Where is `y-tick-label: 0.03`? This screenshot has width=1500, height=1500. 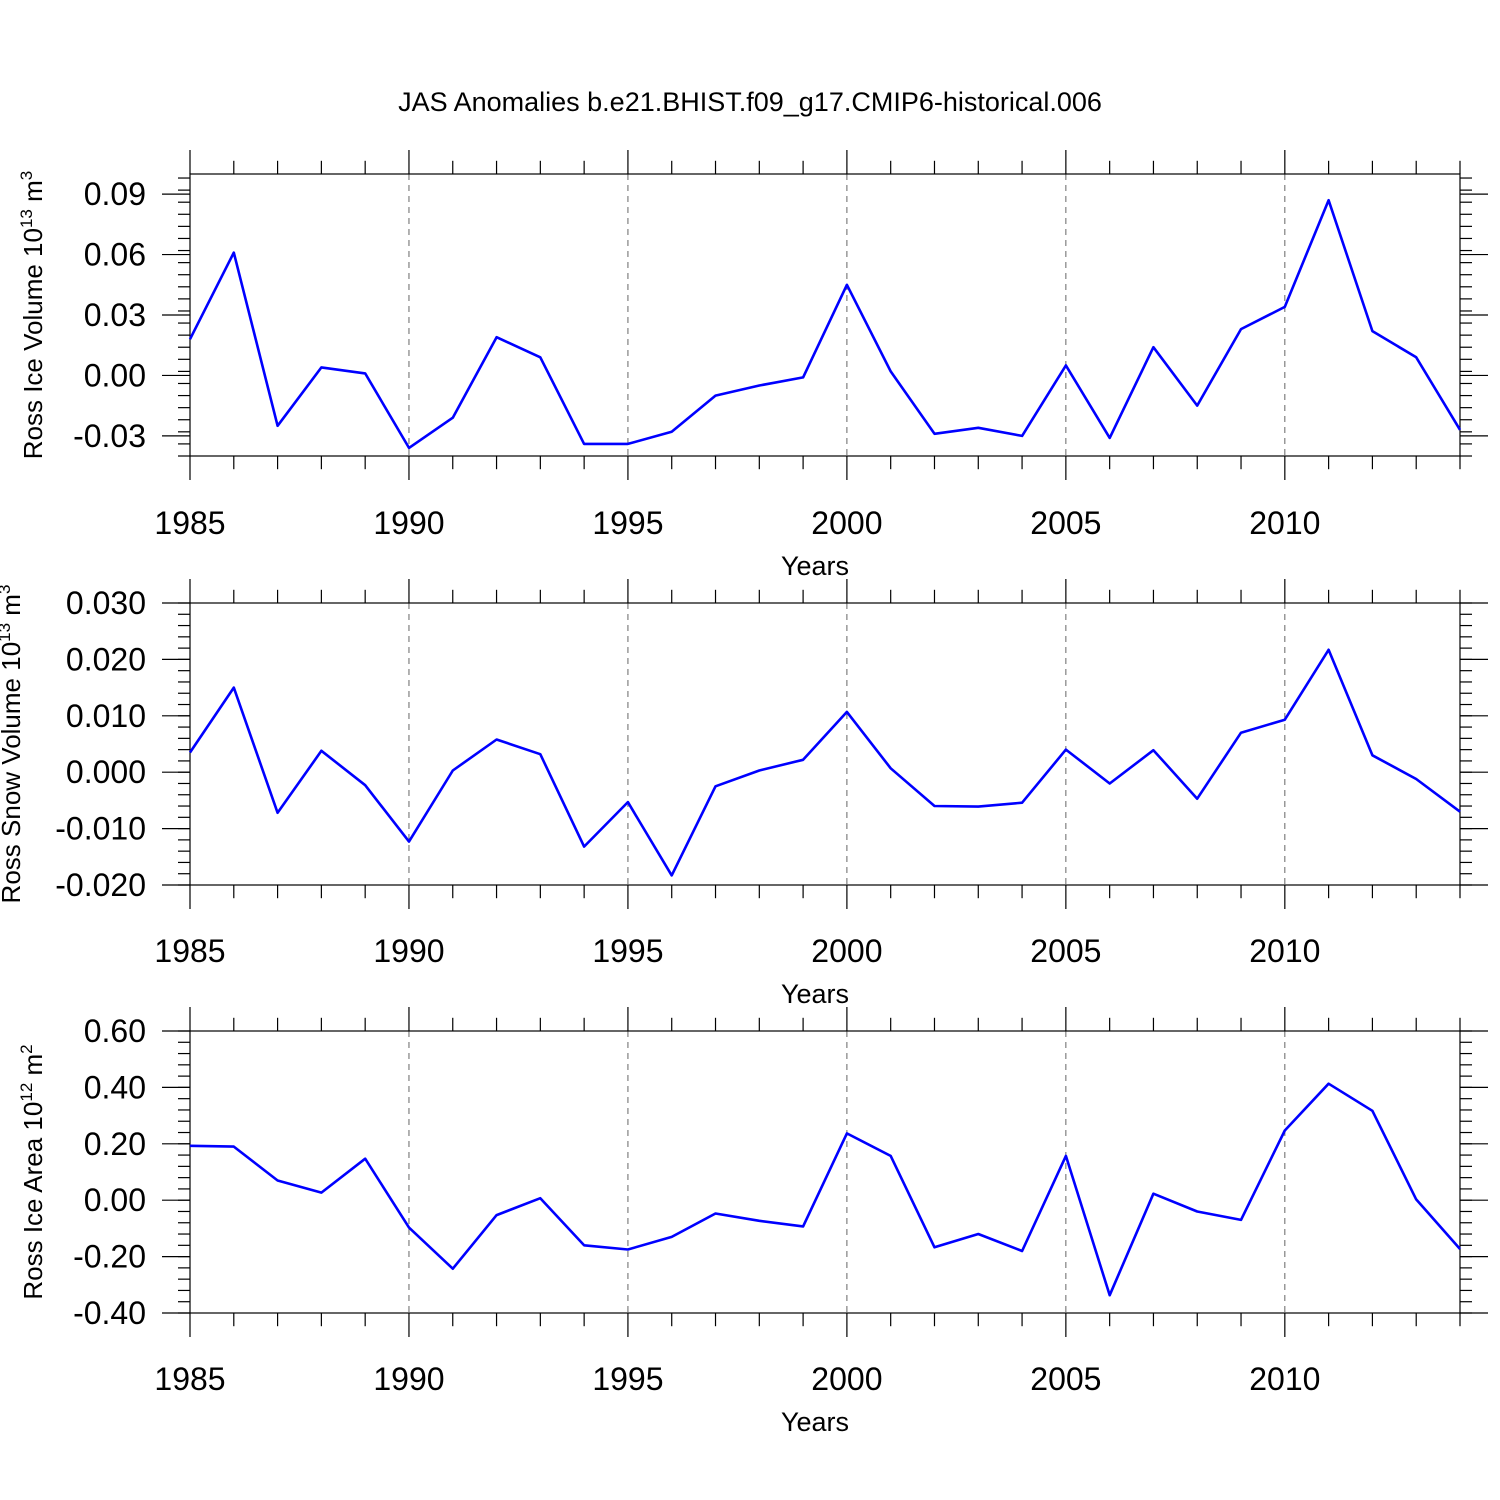 y-tick-label: 0.03 is located at coordinates (115, 315).